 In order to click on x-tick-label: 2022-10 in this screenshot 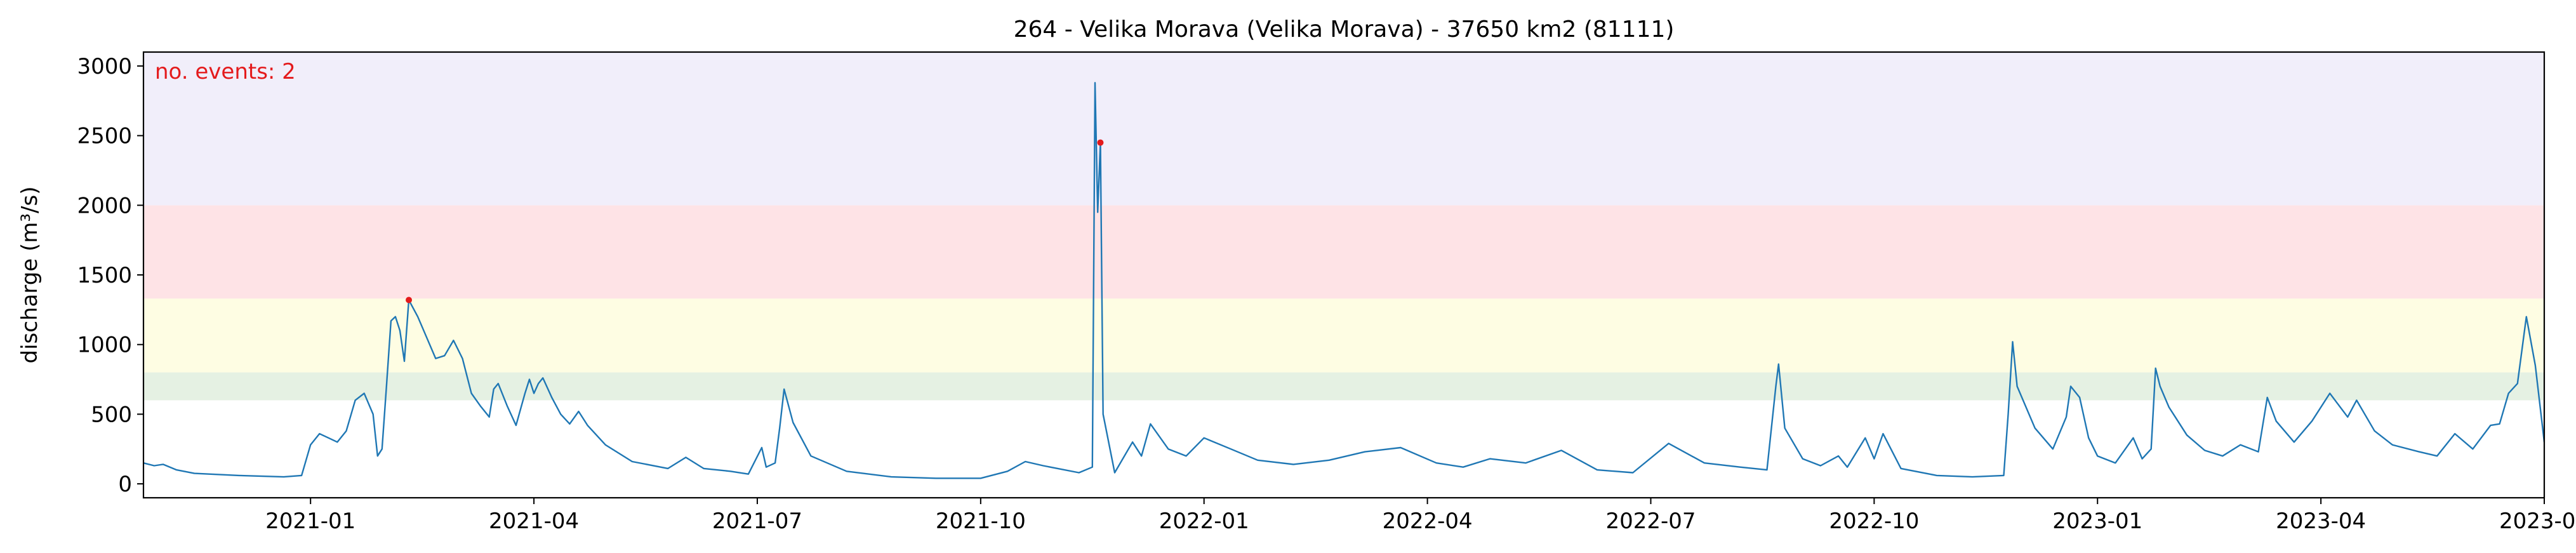, I will do `click(1874, 521)`.